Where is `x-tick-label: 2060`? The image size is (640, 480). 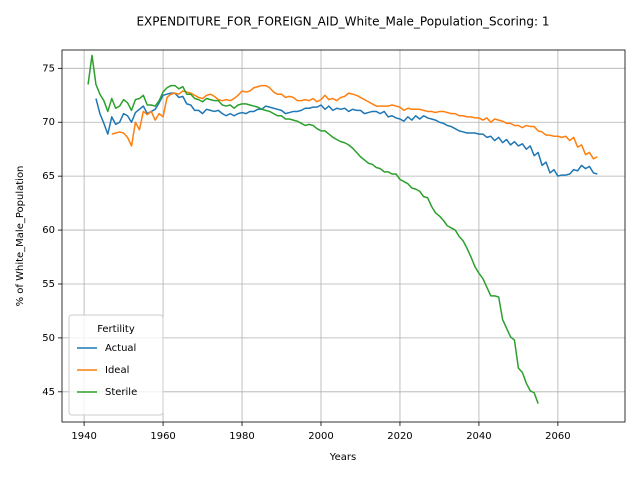 x-tick-label: 2060 is located at coordinates (557, 436).